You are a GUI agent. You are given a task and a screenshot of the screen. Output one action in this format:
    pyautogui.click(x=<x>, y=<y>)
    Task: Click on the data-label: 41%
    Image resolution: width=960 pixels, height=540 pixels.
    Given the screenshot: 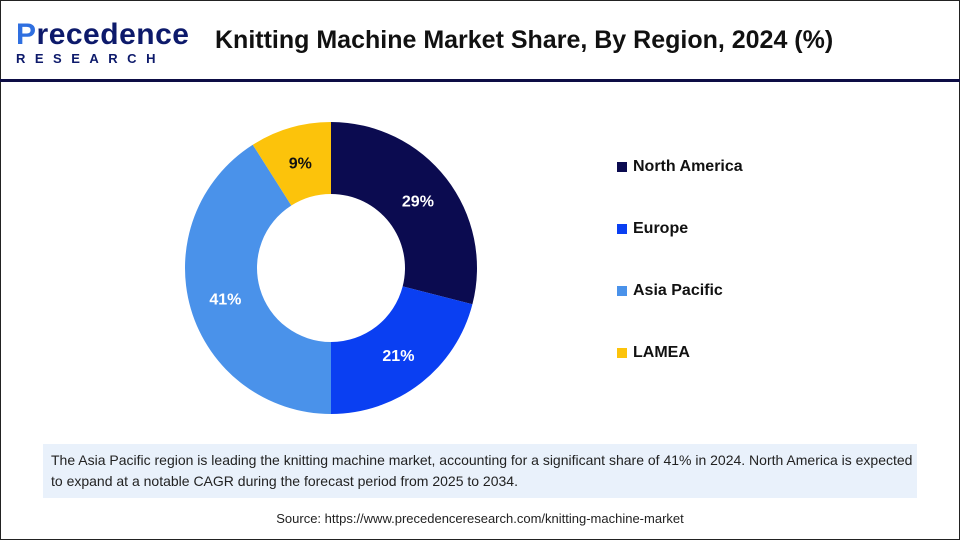 What is the action you would take?
    pyautogui.click(x=225, y=300)
    